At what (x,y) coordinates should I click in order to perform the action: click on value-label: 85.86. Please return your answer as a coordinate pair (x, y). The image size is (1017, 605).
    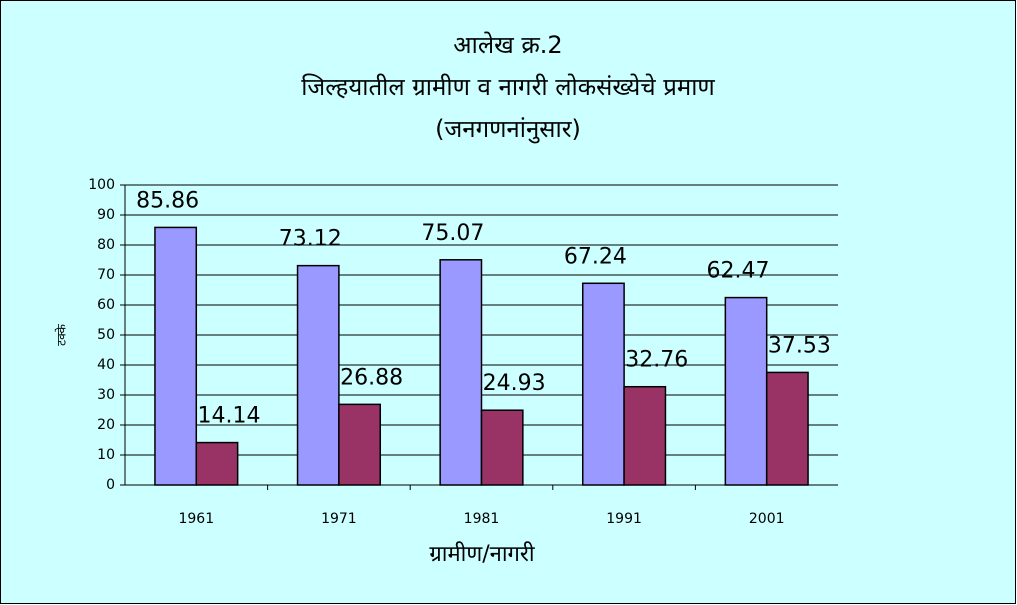
    Looking at the image, I should click on (167, 200).